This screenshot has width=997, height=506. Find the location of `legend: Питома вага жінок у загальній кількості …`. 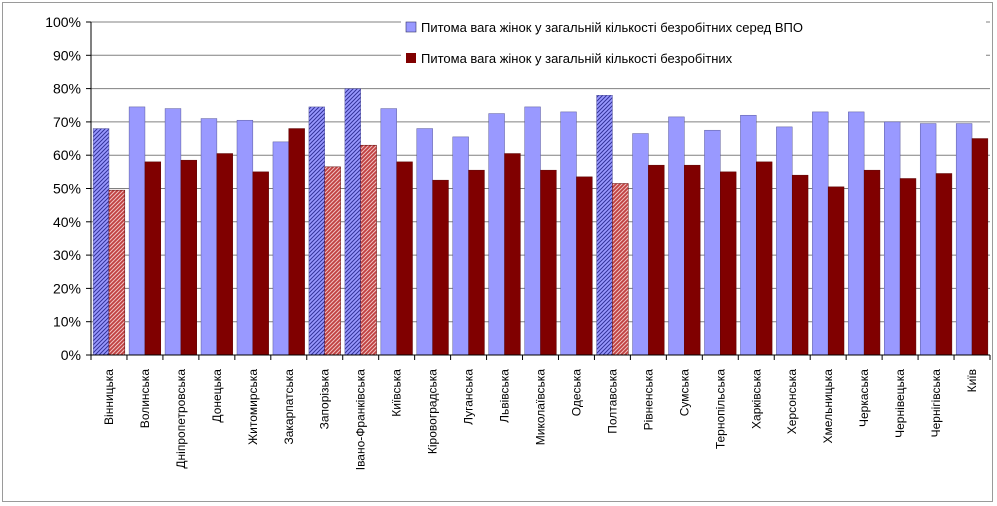

legend: Питома вага жінок у загальній кількості … is located at coordinates (693, 41).